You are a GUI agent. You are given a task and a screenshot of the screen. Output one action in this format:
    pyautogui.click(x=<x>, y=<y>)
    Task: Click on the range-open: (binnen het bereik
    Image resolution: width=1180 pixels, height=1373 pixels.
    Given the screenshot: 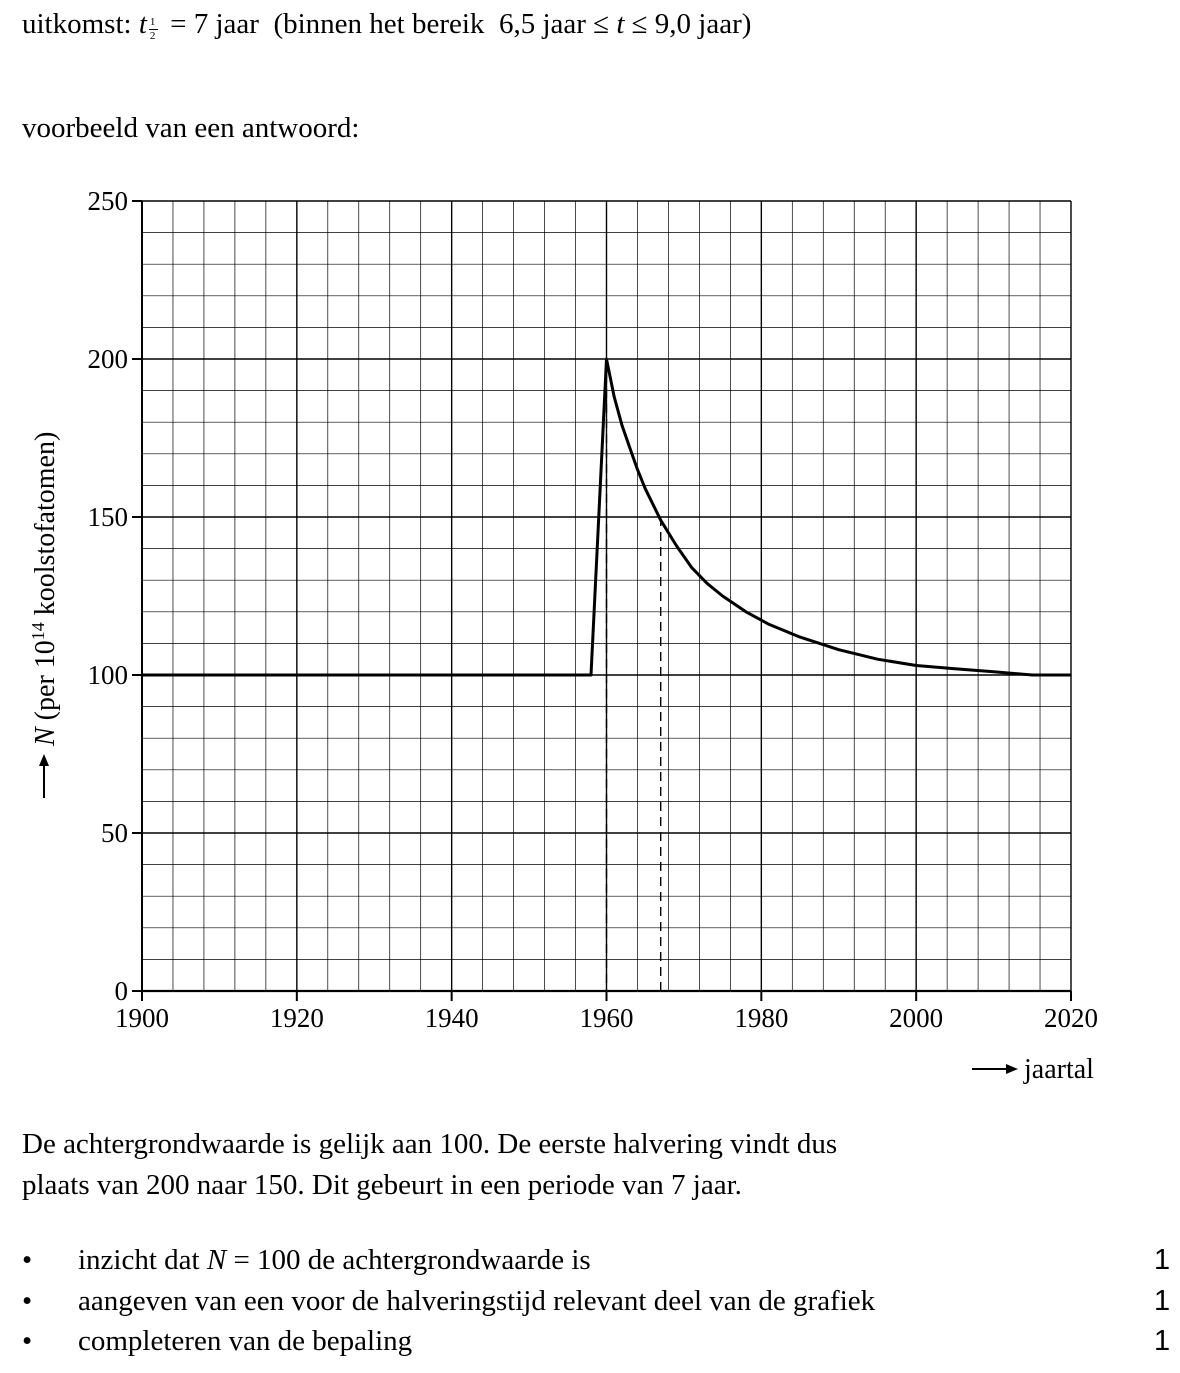 What is the action you would take?
    pyautogui.click(x=379, y=24)
    